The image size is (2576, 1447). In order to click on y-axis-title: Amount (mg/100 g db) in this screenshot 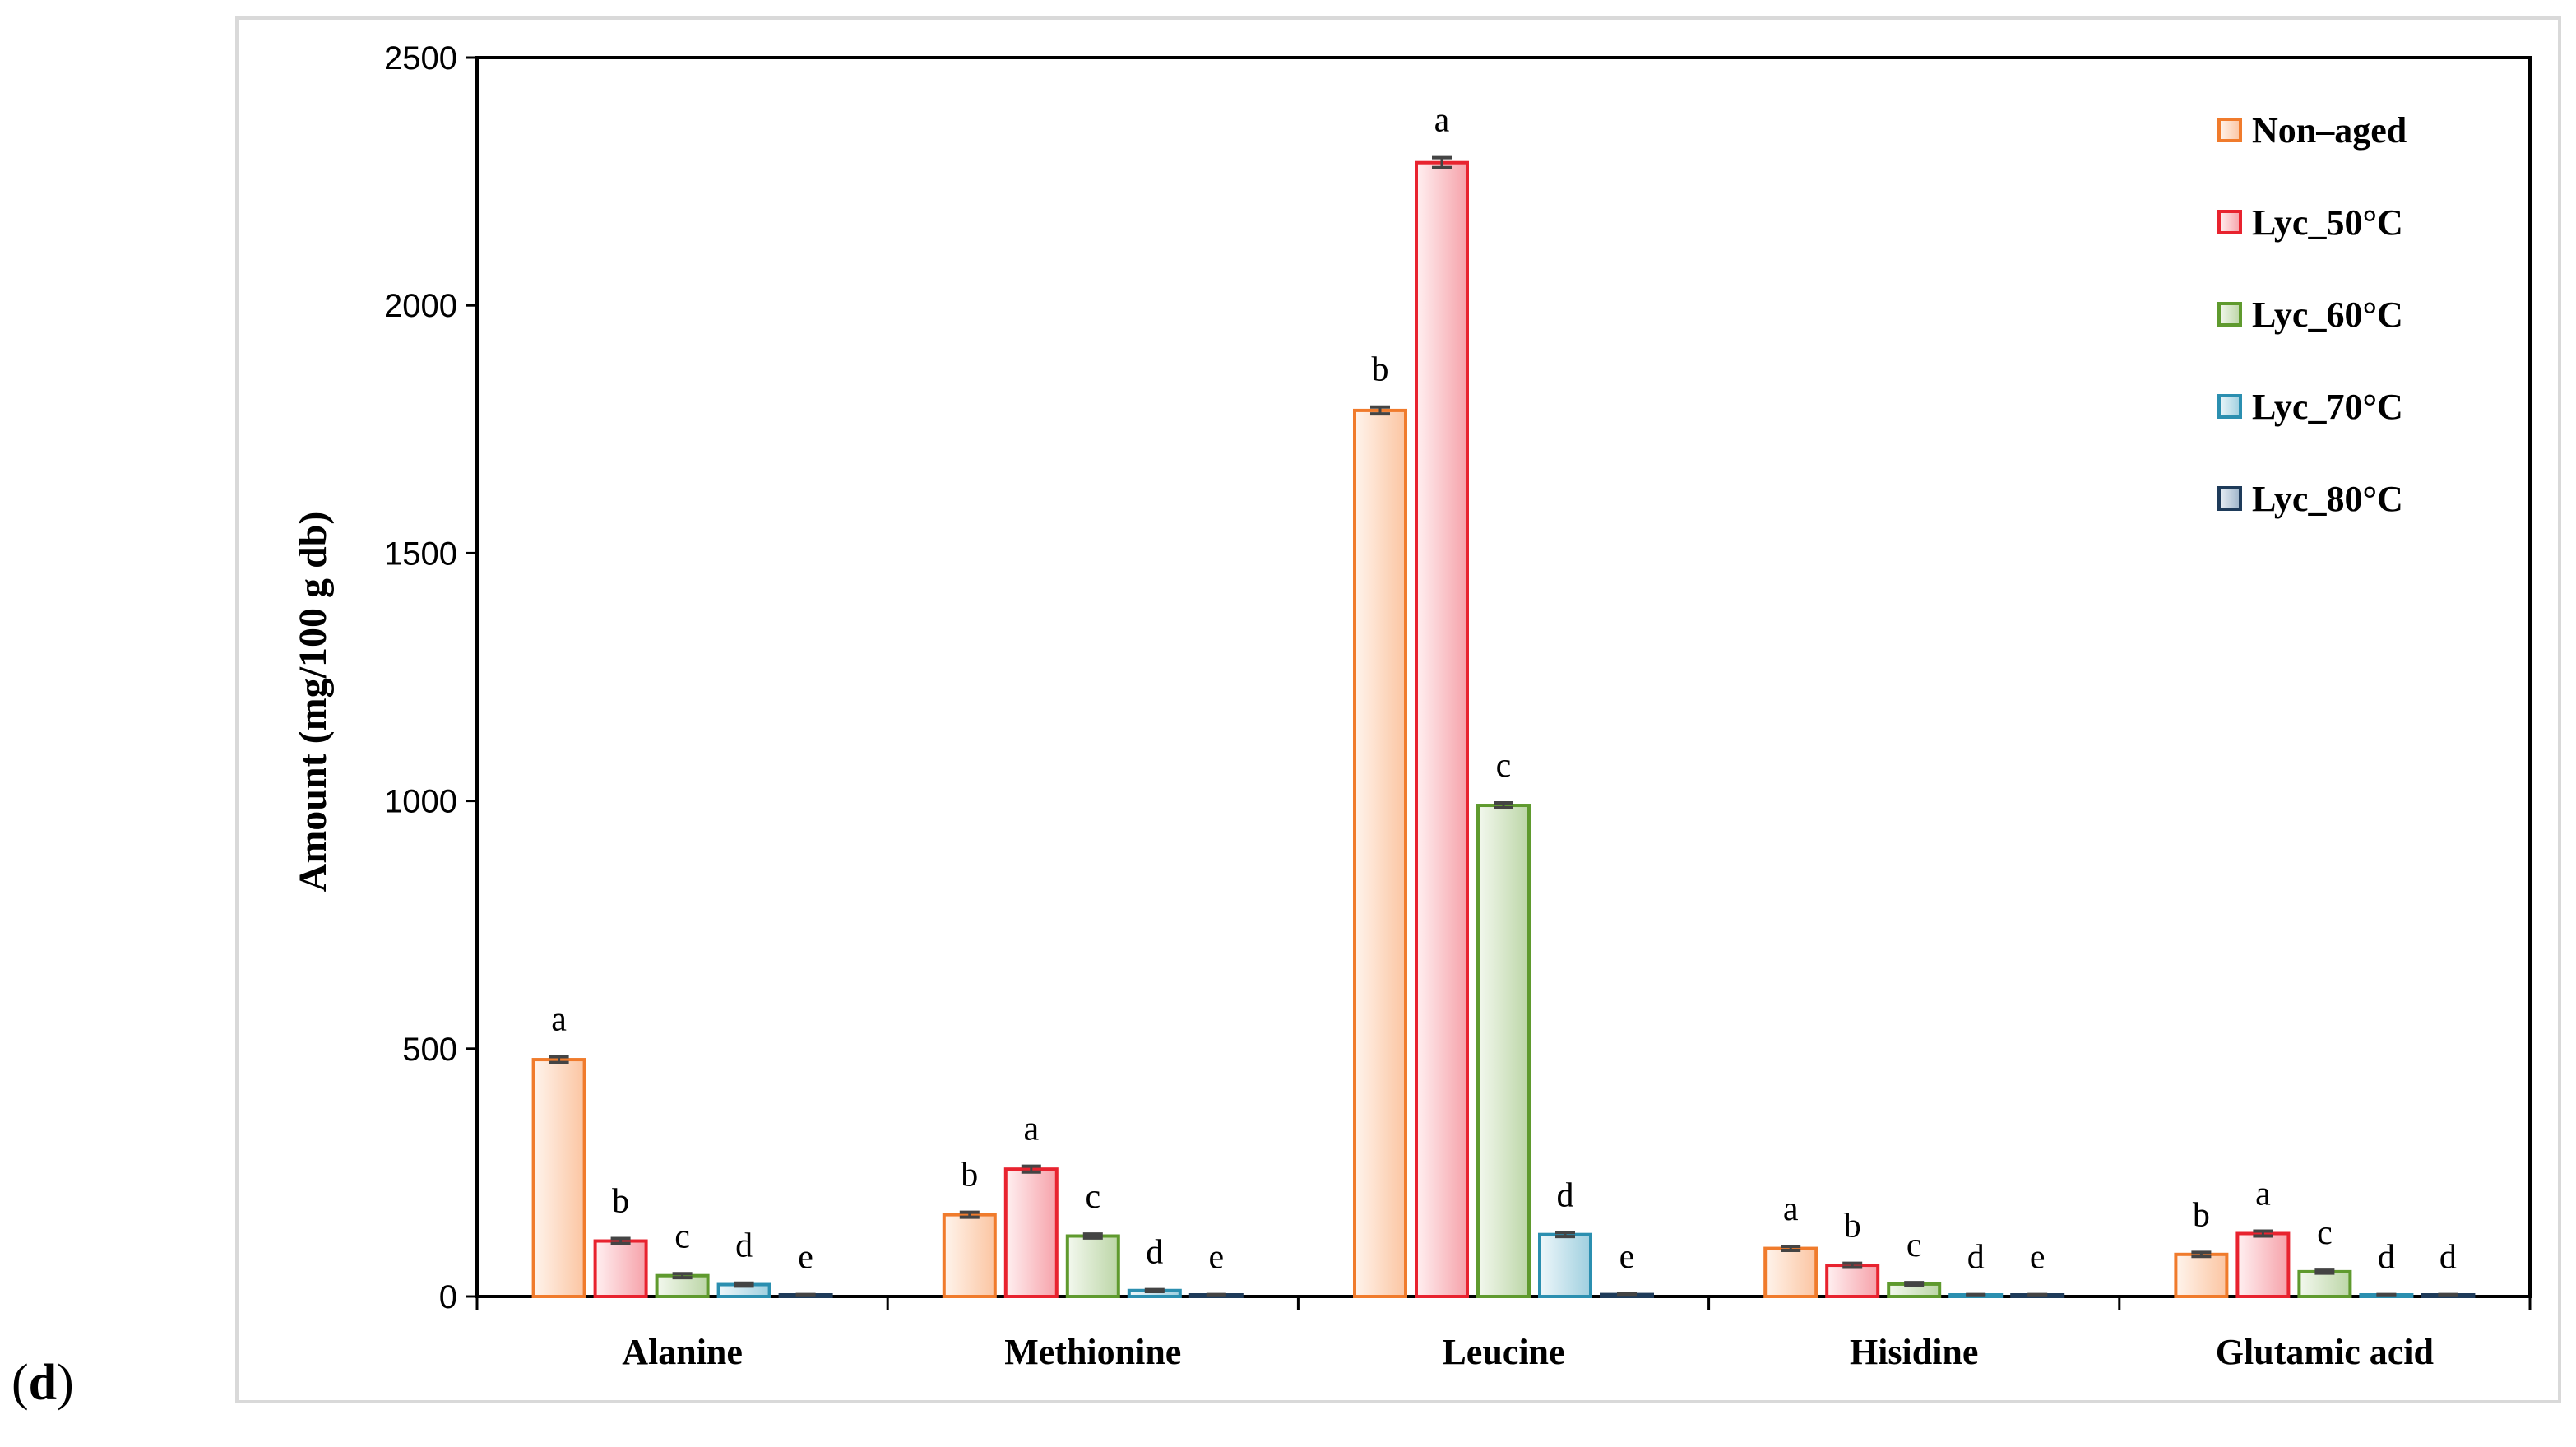, I will do `click(313, 702)`.